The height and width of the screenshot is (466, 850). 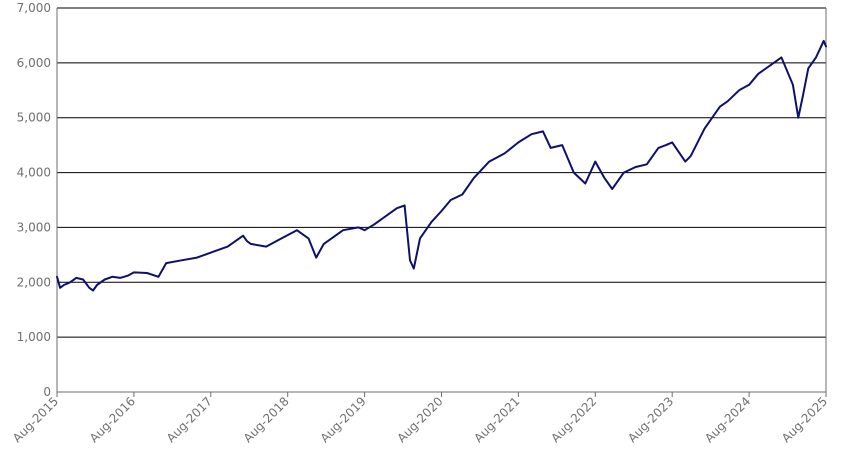 I want to click on y-tick-label: 1,000, so click(x=34, y=337).